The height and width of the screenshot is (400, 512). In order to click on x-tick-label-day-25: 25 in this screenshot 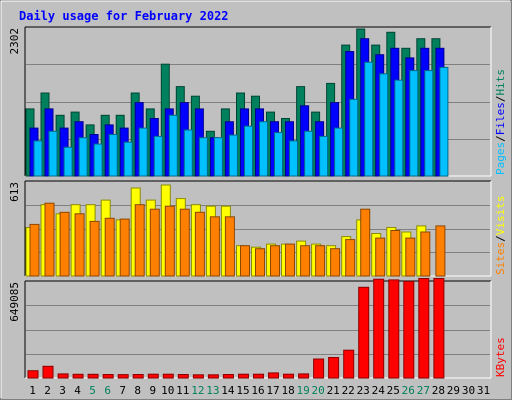, I will do `click(393, 390)`.